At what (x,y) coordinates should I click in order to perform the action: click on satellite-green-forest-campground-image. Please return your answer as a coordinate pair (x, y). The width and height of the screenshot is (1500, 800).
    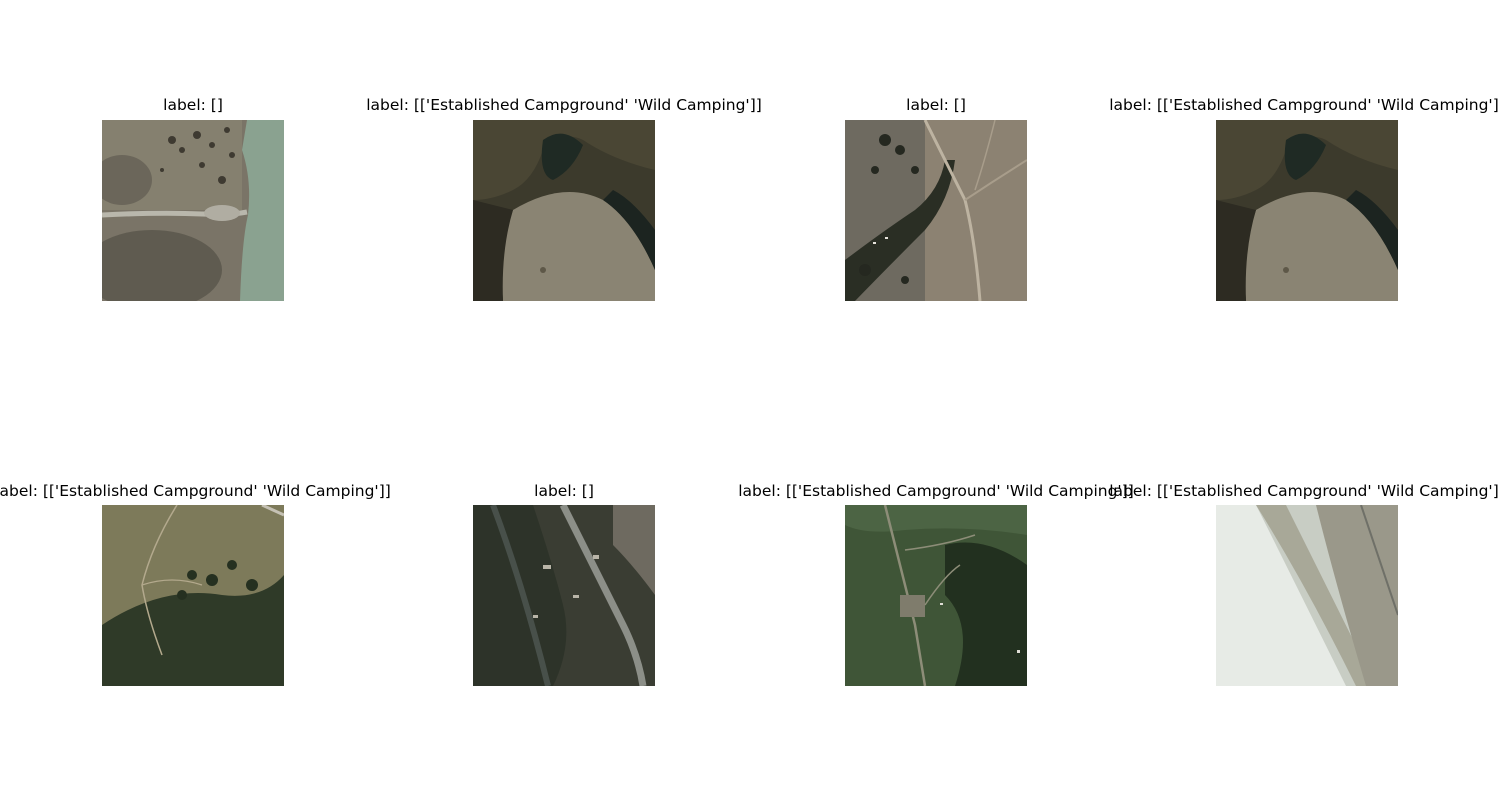
    Looking at the image, I should click on (936, 595).